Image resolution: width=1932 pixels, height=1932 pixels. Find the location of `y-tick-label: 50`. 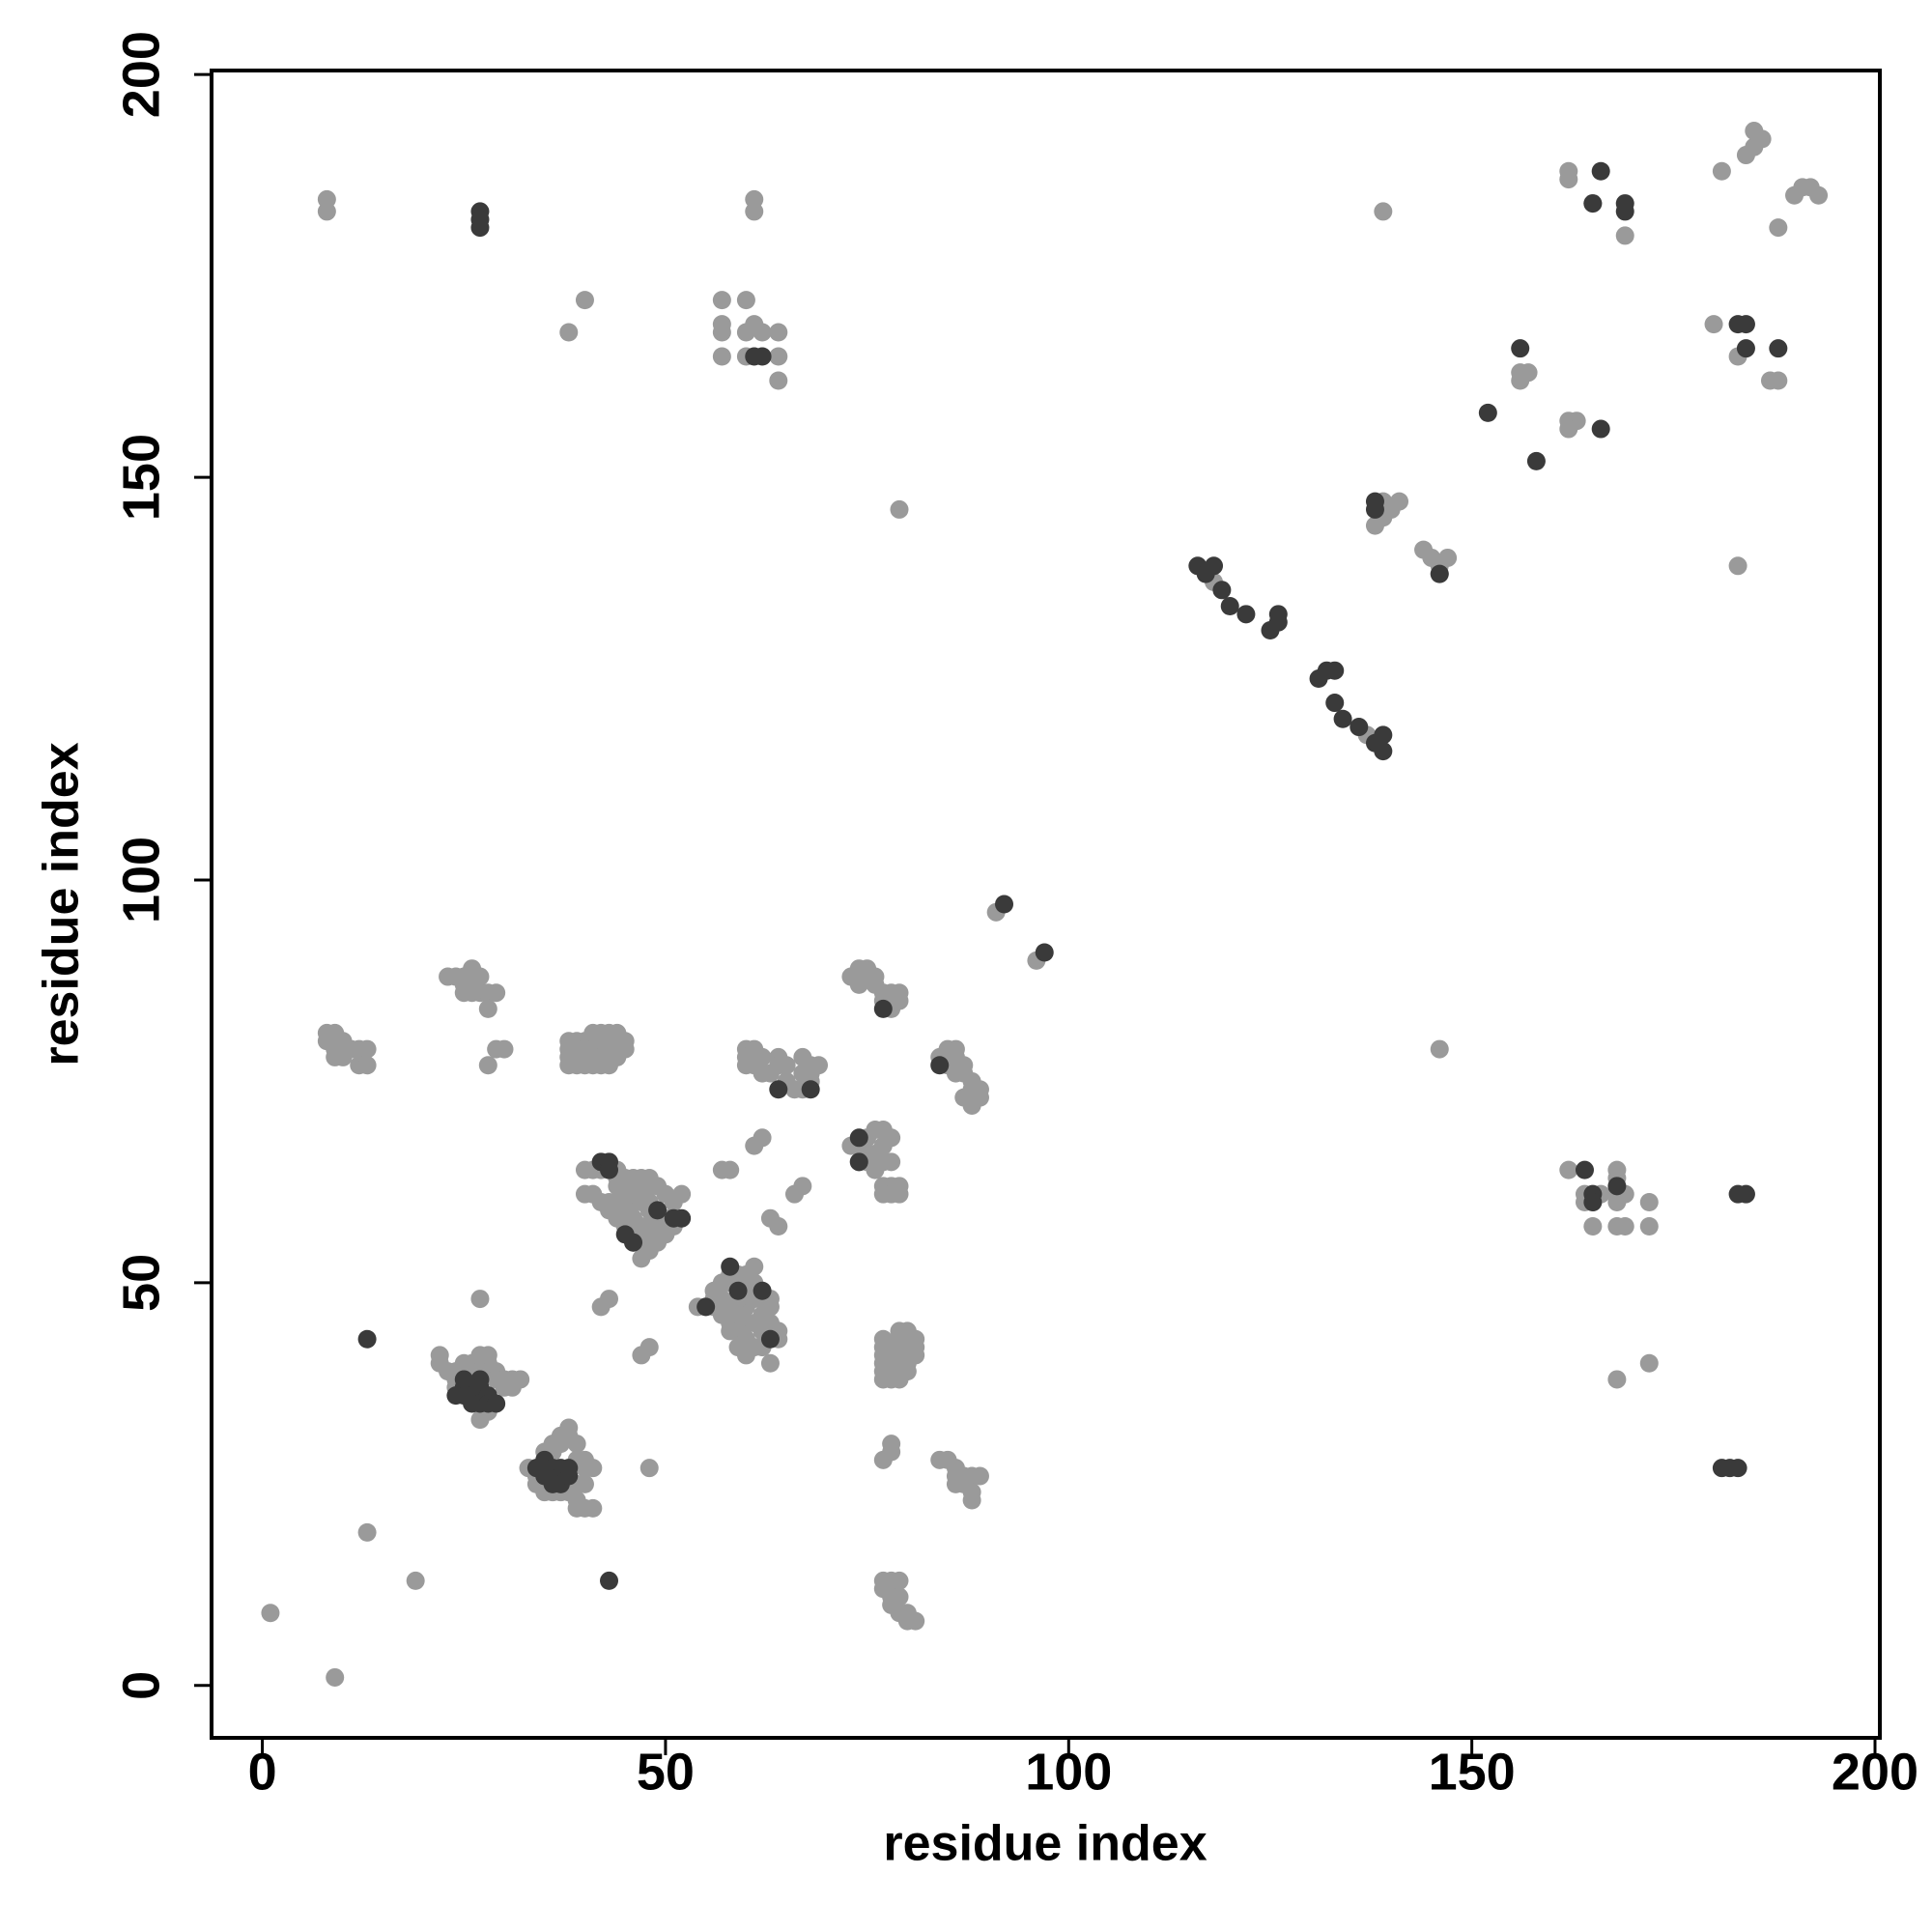

y-tick-label: 50 is located at coordinates (141, 1283).